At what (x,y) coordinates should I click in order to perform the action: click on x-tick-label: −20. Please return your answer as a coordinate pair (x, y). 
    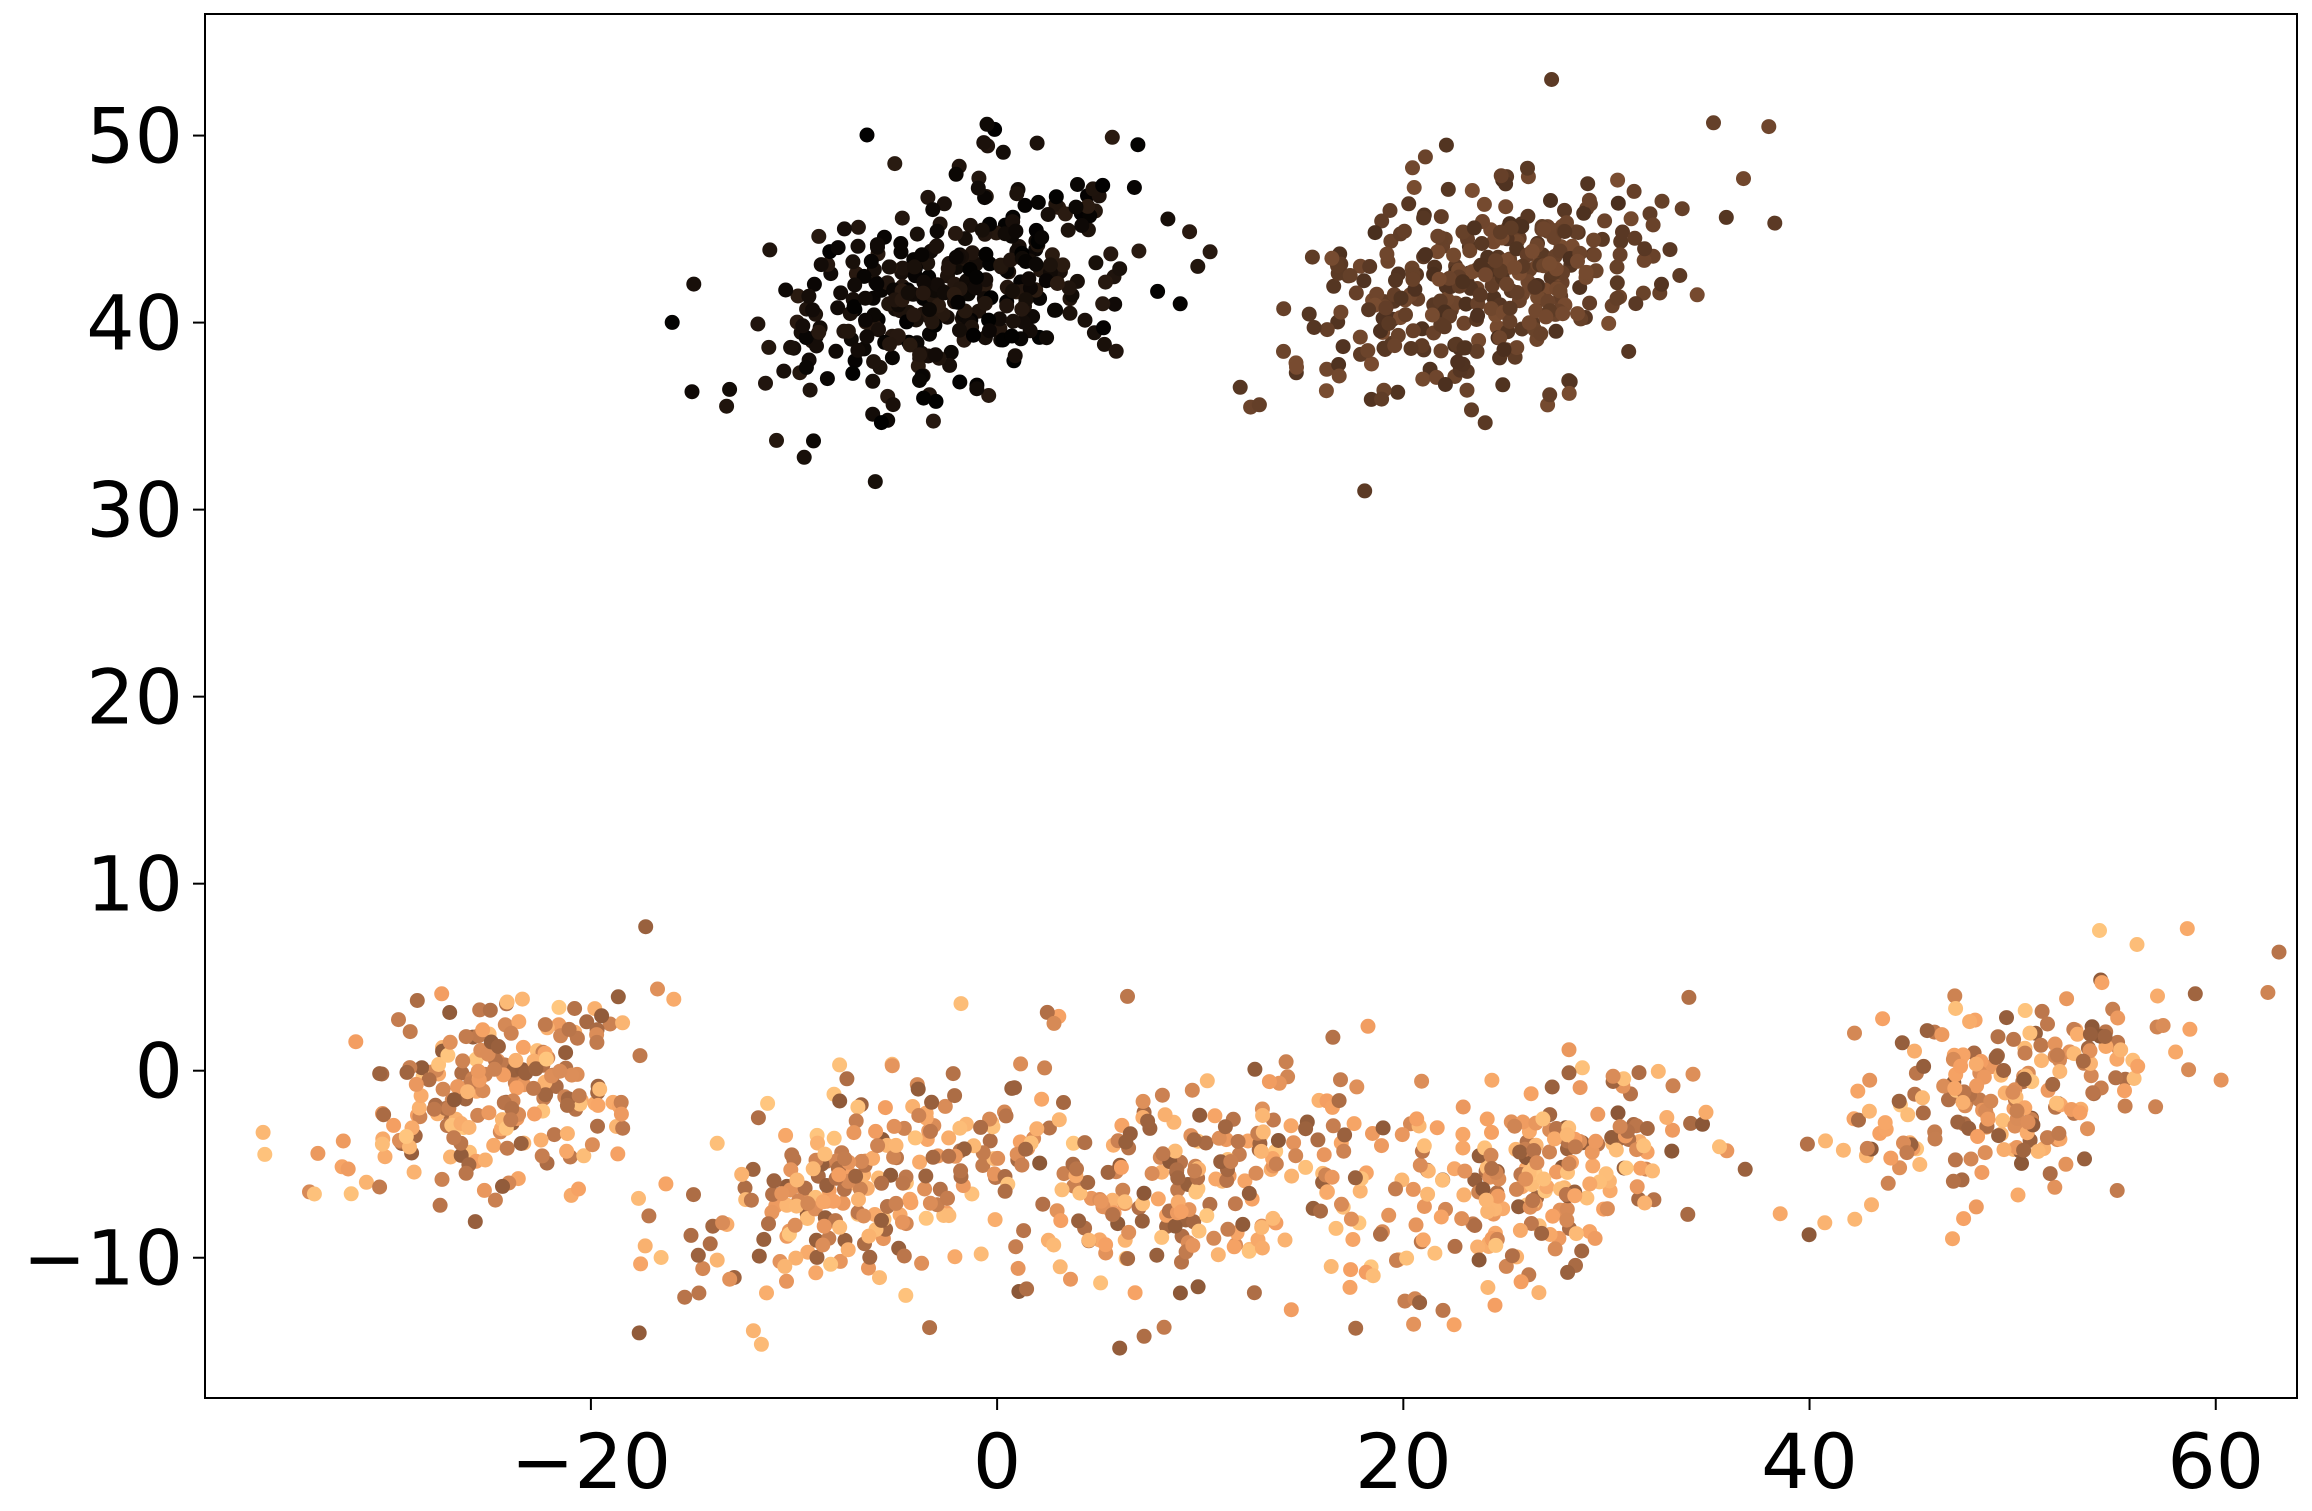
    Looking at the image, I should click on (591, 1461).